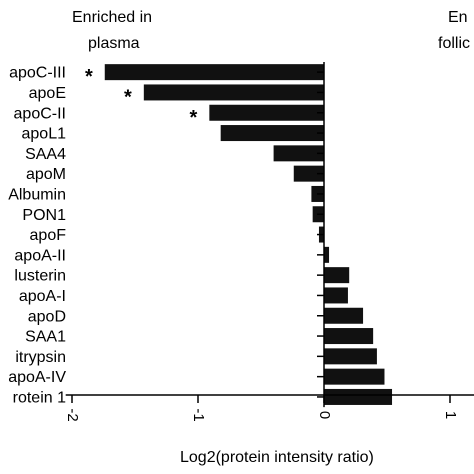 The height and width of the screenshot is (474, 474). I want to click on header-right-line2: follic, so click(454, 43).